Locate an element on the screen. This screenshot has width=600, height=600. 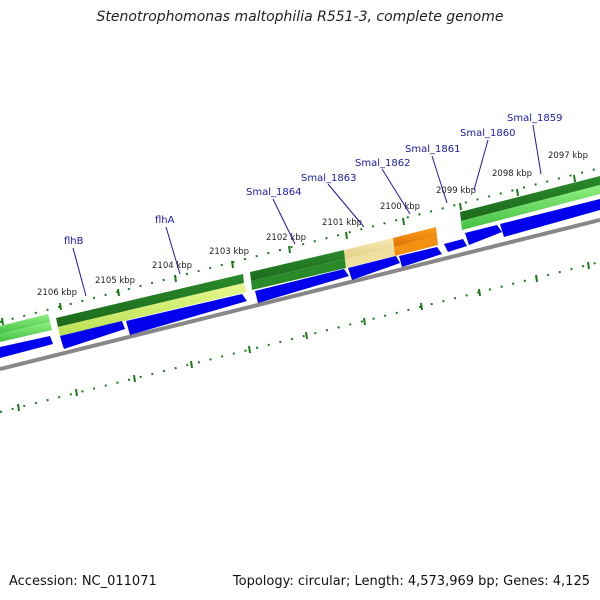
gene-label-smal-1860: Smal_1860 is located at coordinates (487, 133).